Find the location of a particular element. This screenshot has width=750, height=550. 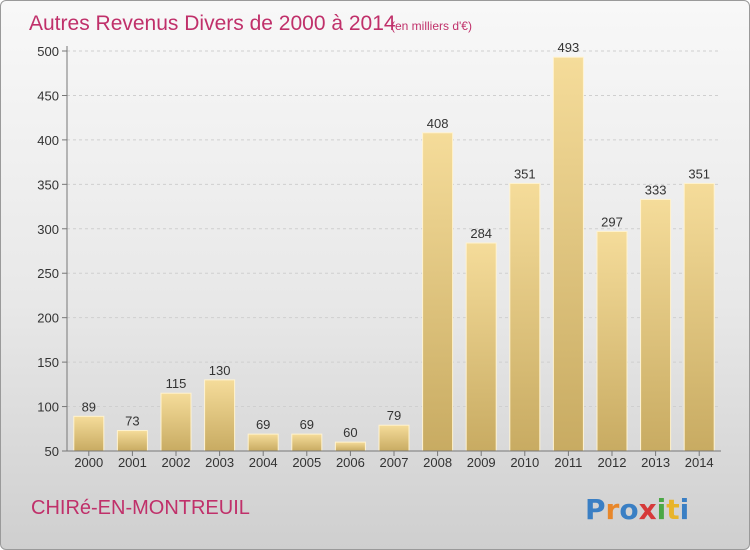

bar-value-label: 73 is located at coordinates (132, 421).